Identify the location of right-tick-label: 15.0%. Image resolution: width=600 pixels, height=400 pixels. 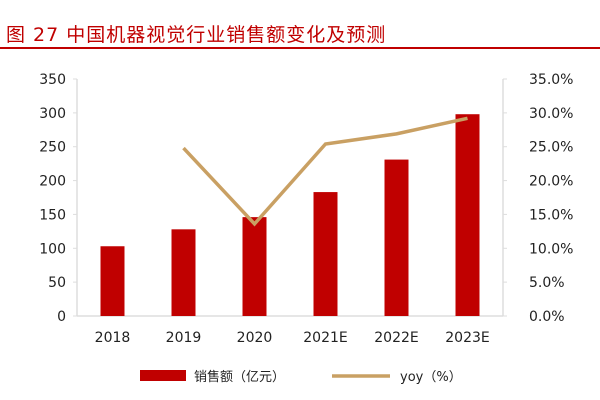
(551, 215).